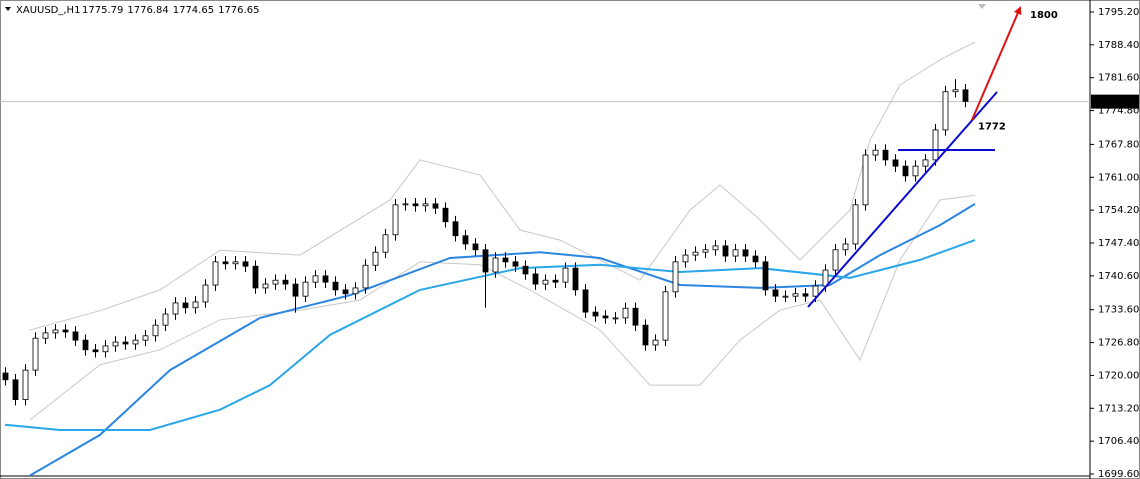 The width and height of the screenshot is (1140, 479). Describe the element at coordinates (1118, 474) in the screenshot. I see `y-tick-label: 1699.60` at that location.